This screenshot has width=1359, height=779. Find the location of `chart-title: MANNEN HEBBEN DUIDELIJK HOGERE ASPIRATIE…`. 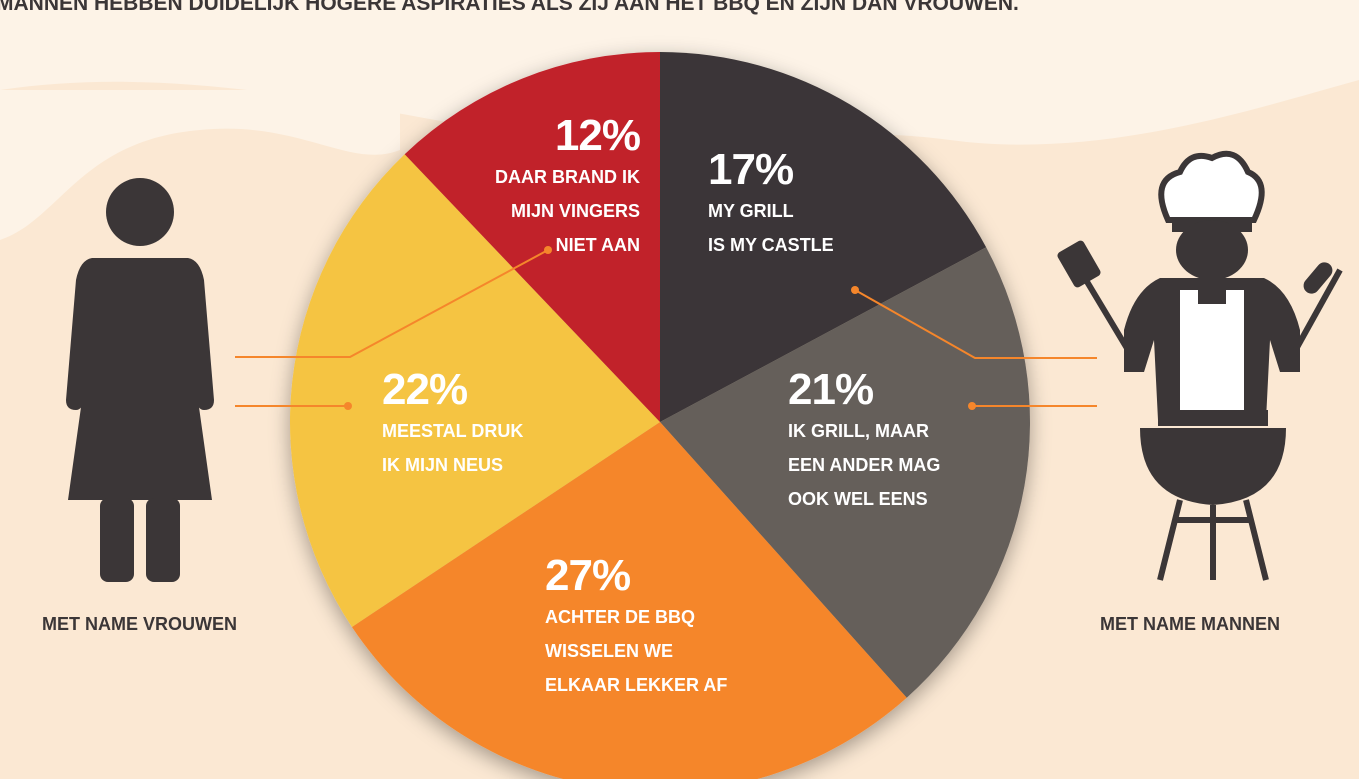

chart-title: MANNEN HEBBEN DUIDELIJK HOGERE ASPIRATIE… is located at coordinates (509, 7).